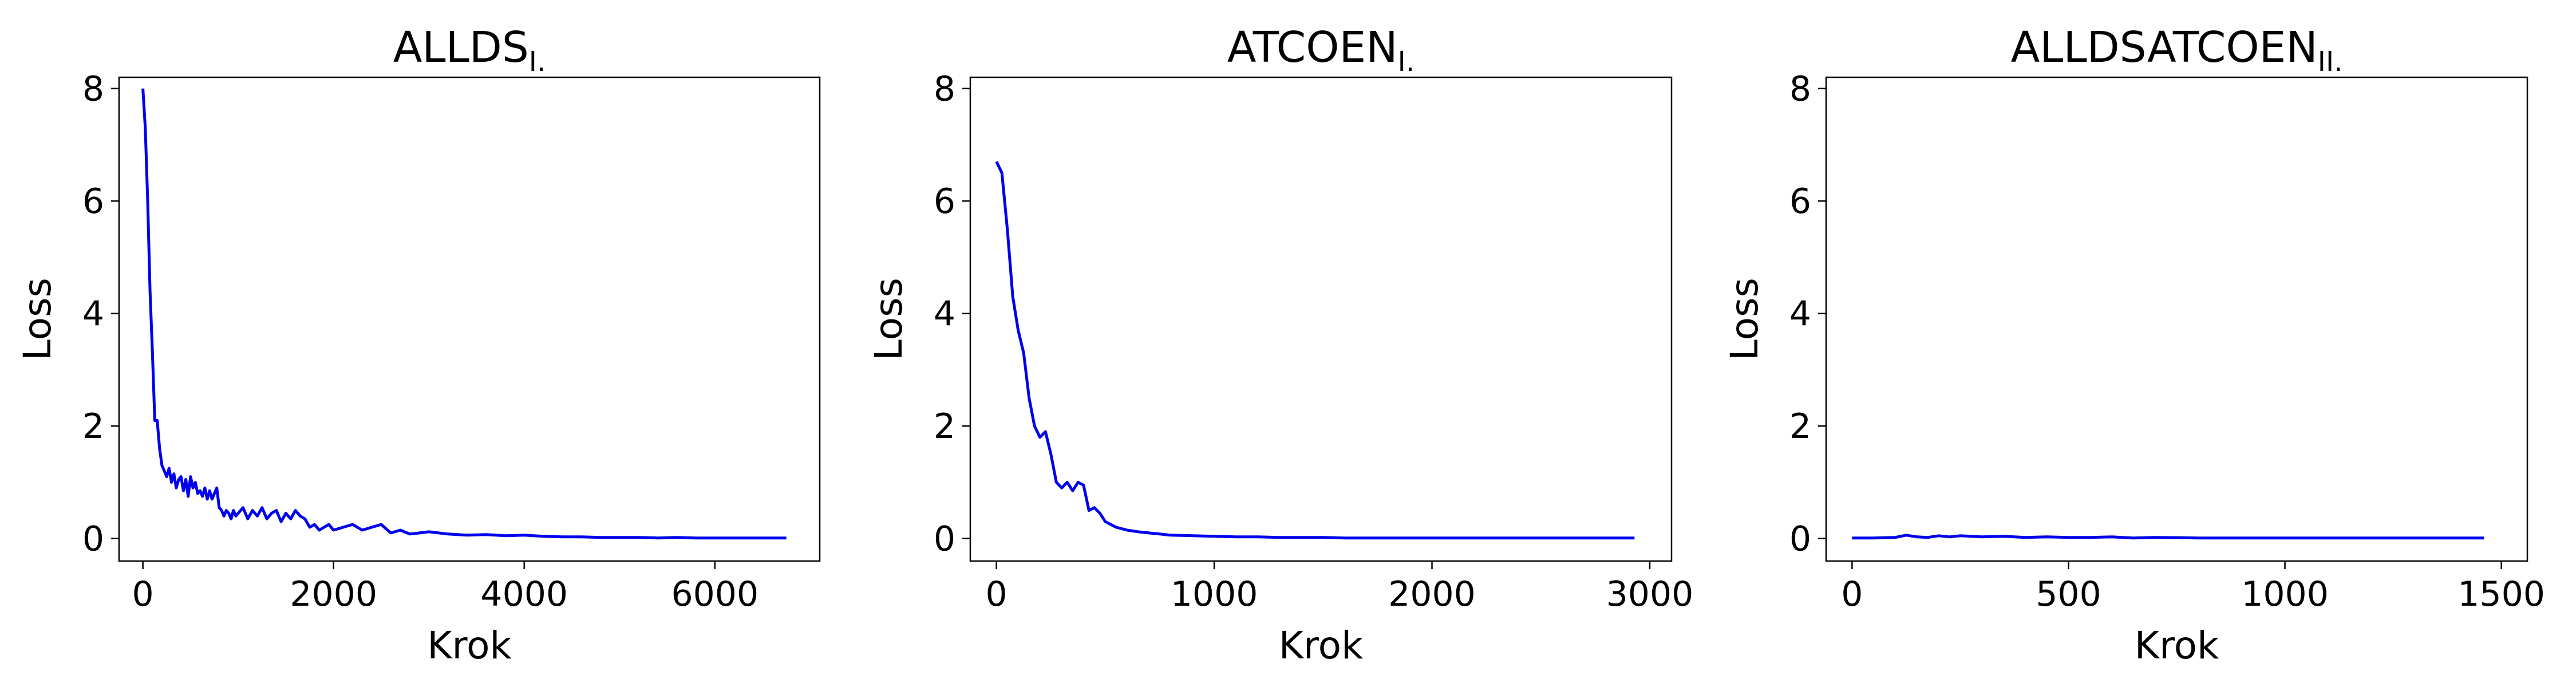 The height and width of the screenshot is (687, 2576). I want to click on chart-title-main: ALLDSATCOEN, so click(2164, 47).